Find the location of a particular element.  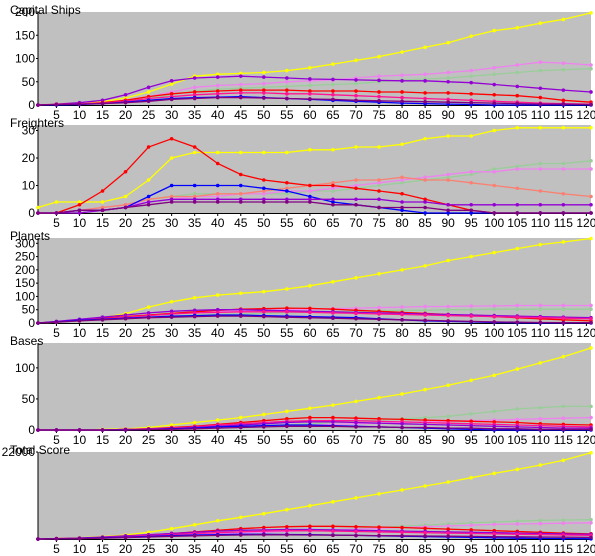

x-tick-label: 25 is located at coordinates (149, 333).